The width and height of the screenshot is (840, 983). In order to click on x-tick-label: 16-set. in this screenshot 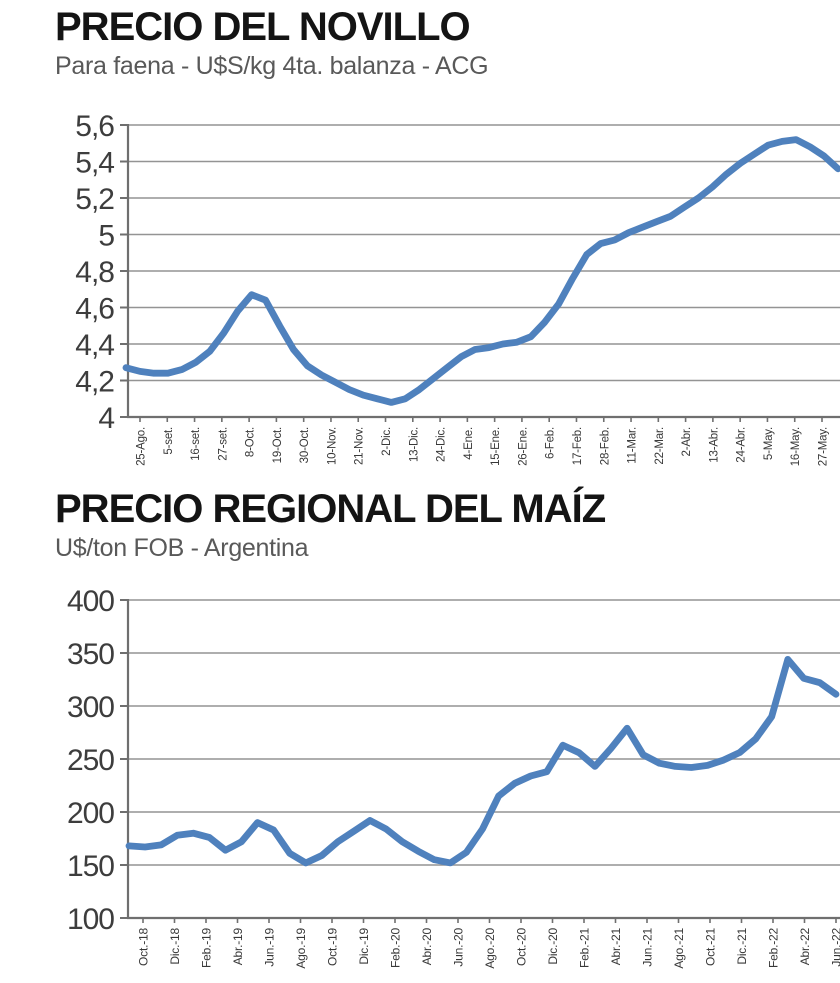, I will do `click(196, 444)`.